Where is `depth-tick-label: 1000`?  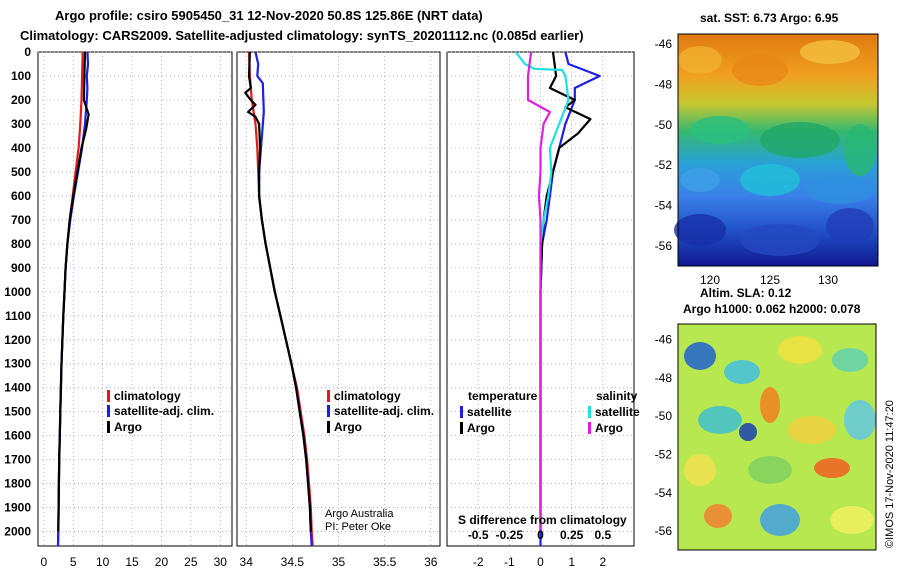 depth-tick-label: 1000 is located at coordinates (17, 292).